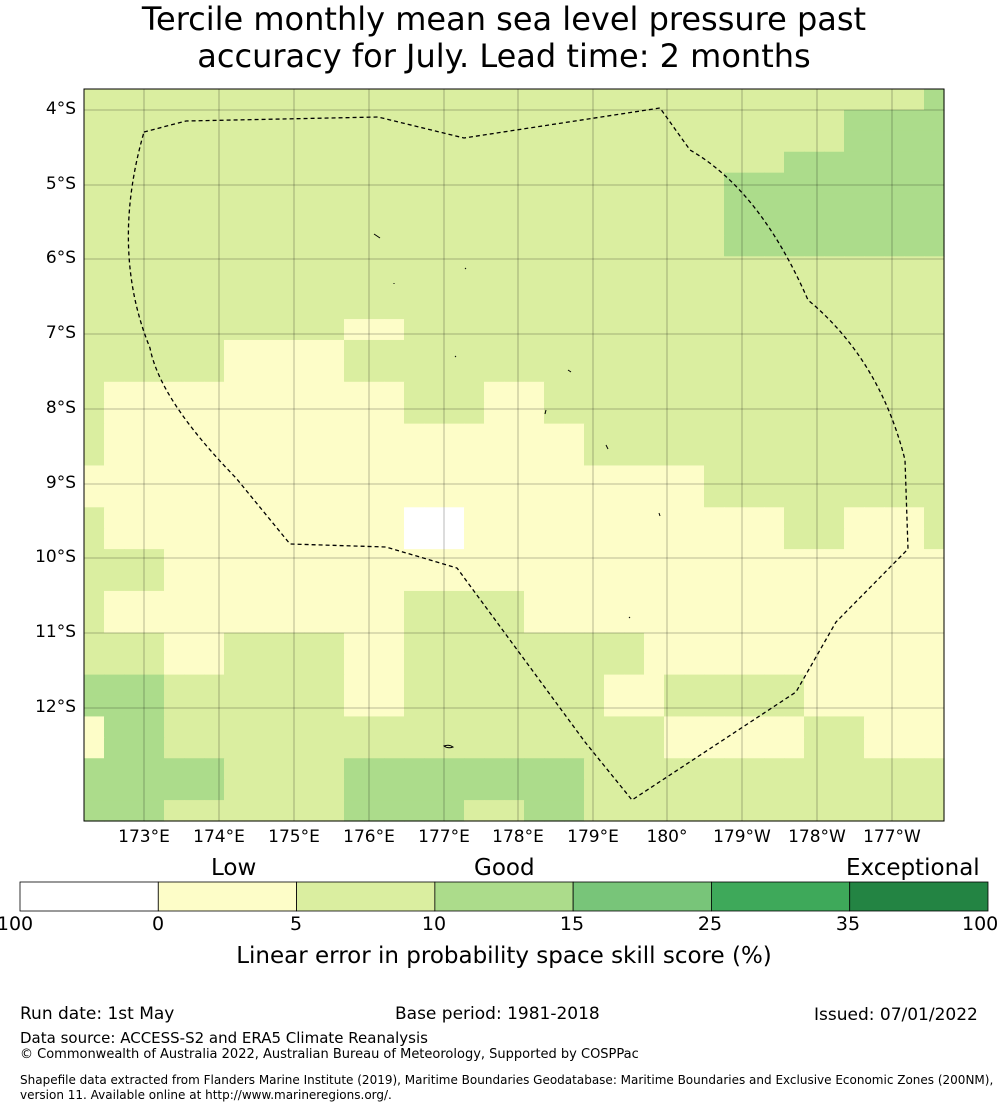  What do you see at coordinates (296, 924) in the screenshot?
I see `colorbar-tick: 5` at bounding box center [296, 924].